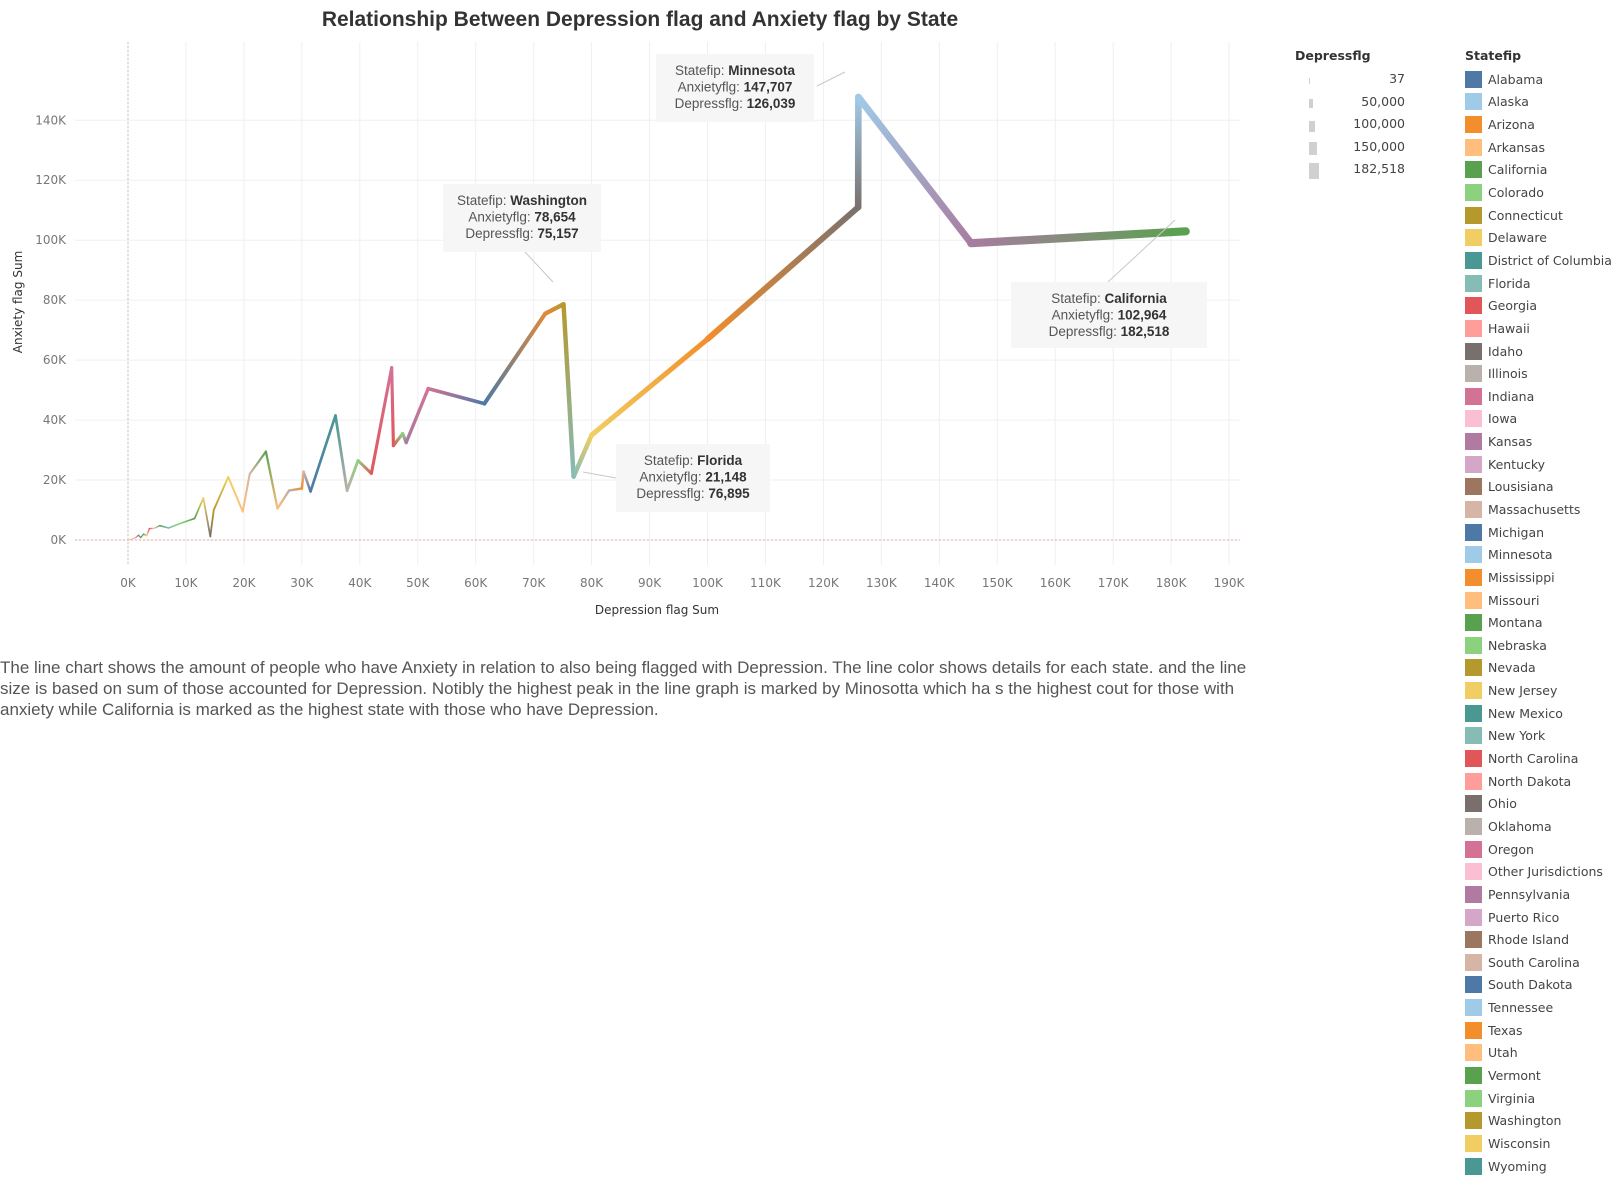 This screenshot has width=1614, height=1177. Describe the element at coordinates (1525, 713) in the screenshot. I see `legend-label: New Mexico` at that location.